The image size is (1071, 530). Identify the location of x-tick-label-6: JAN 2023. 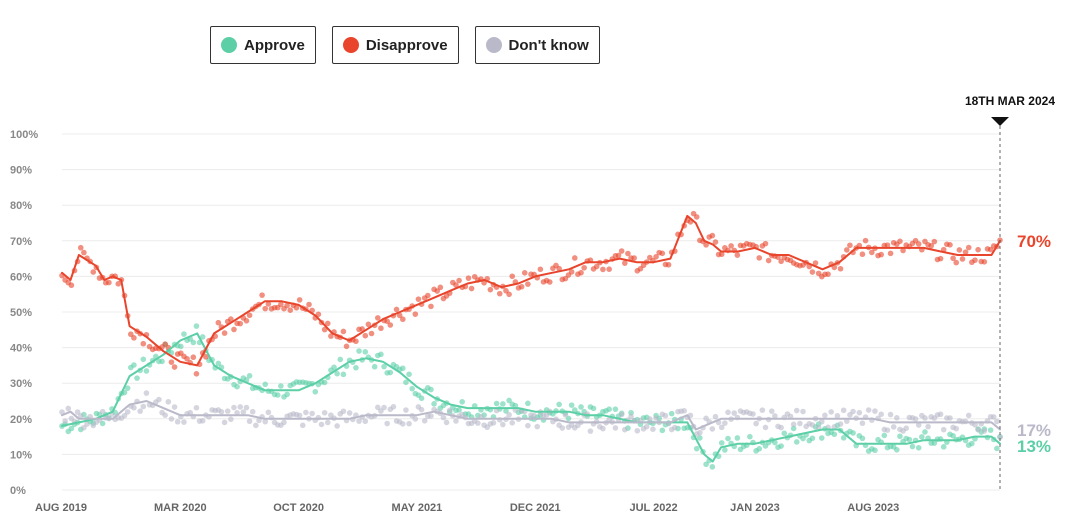
(755, 508).